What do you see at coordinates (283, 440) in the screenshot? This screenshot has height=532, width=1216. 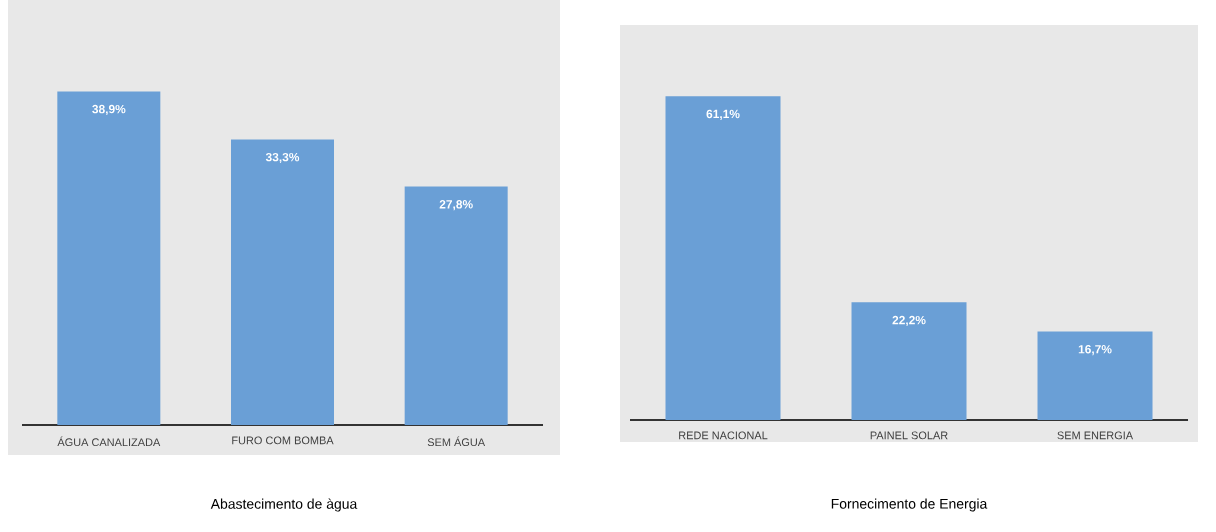 I see `x-tick-label: FURO COM BOMBA` at bounding box center [283, 440].